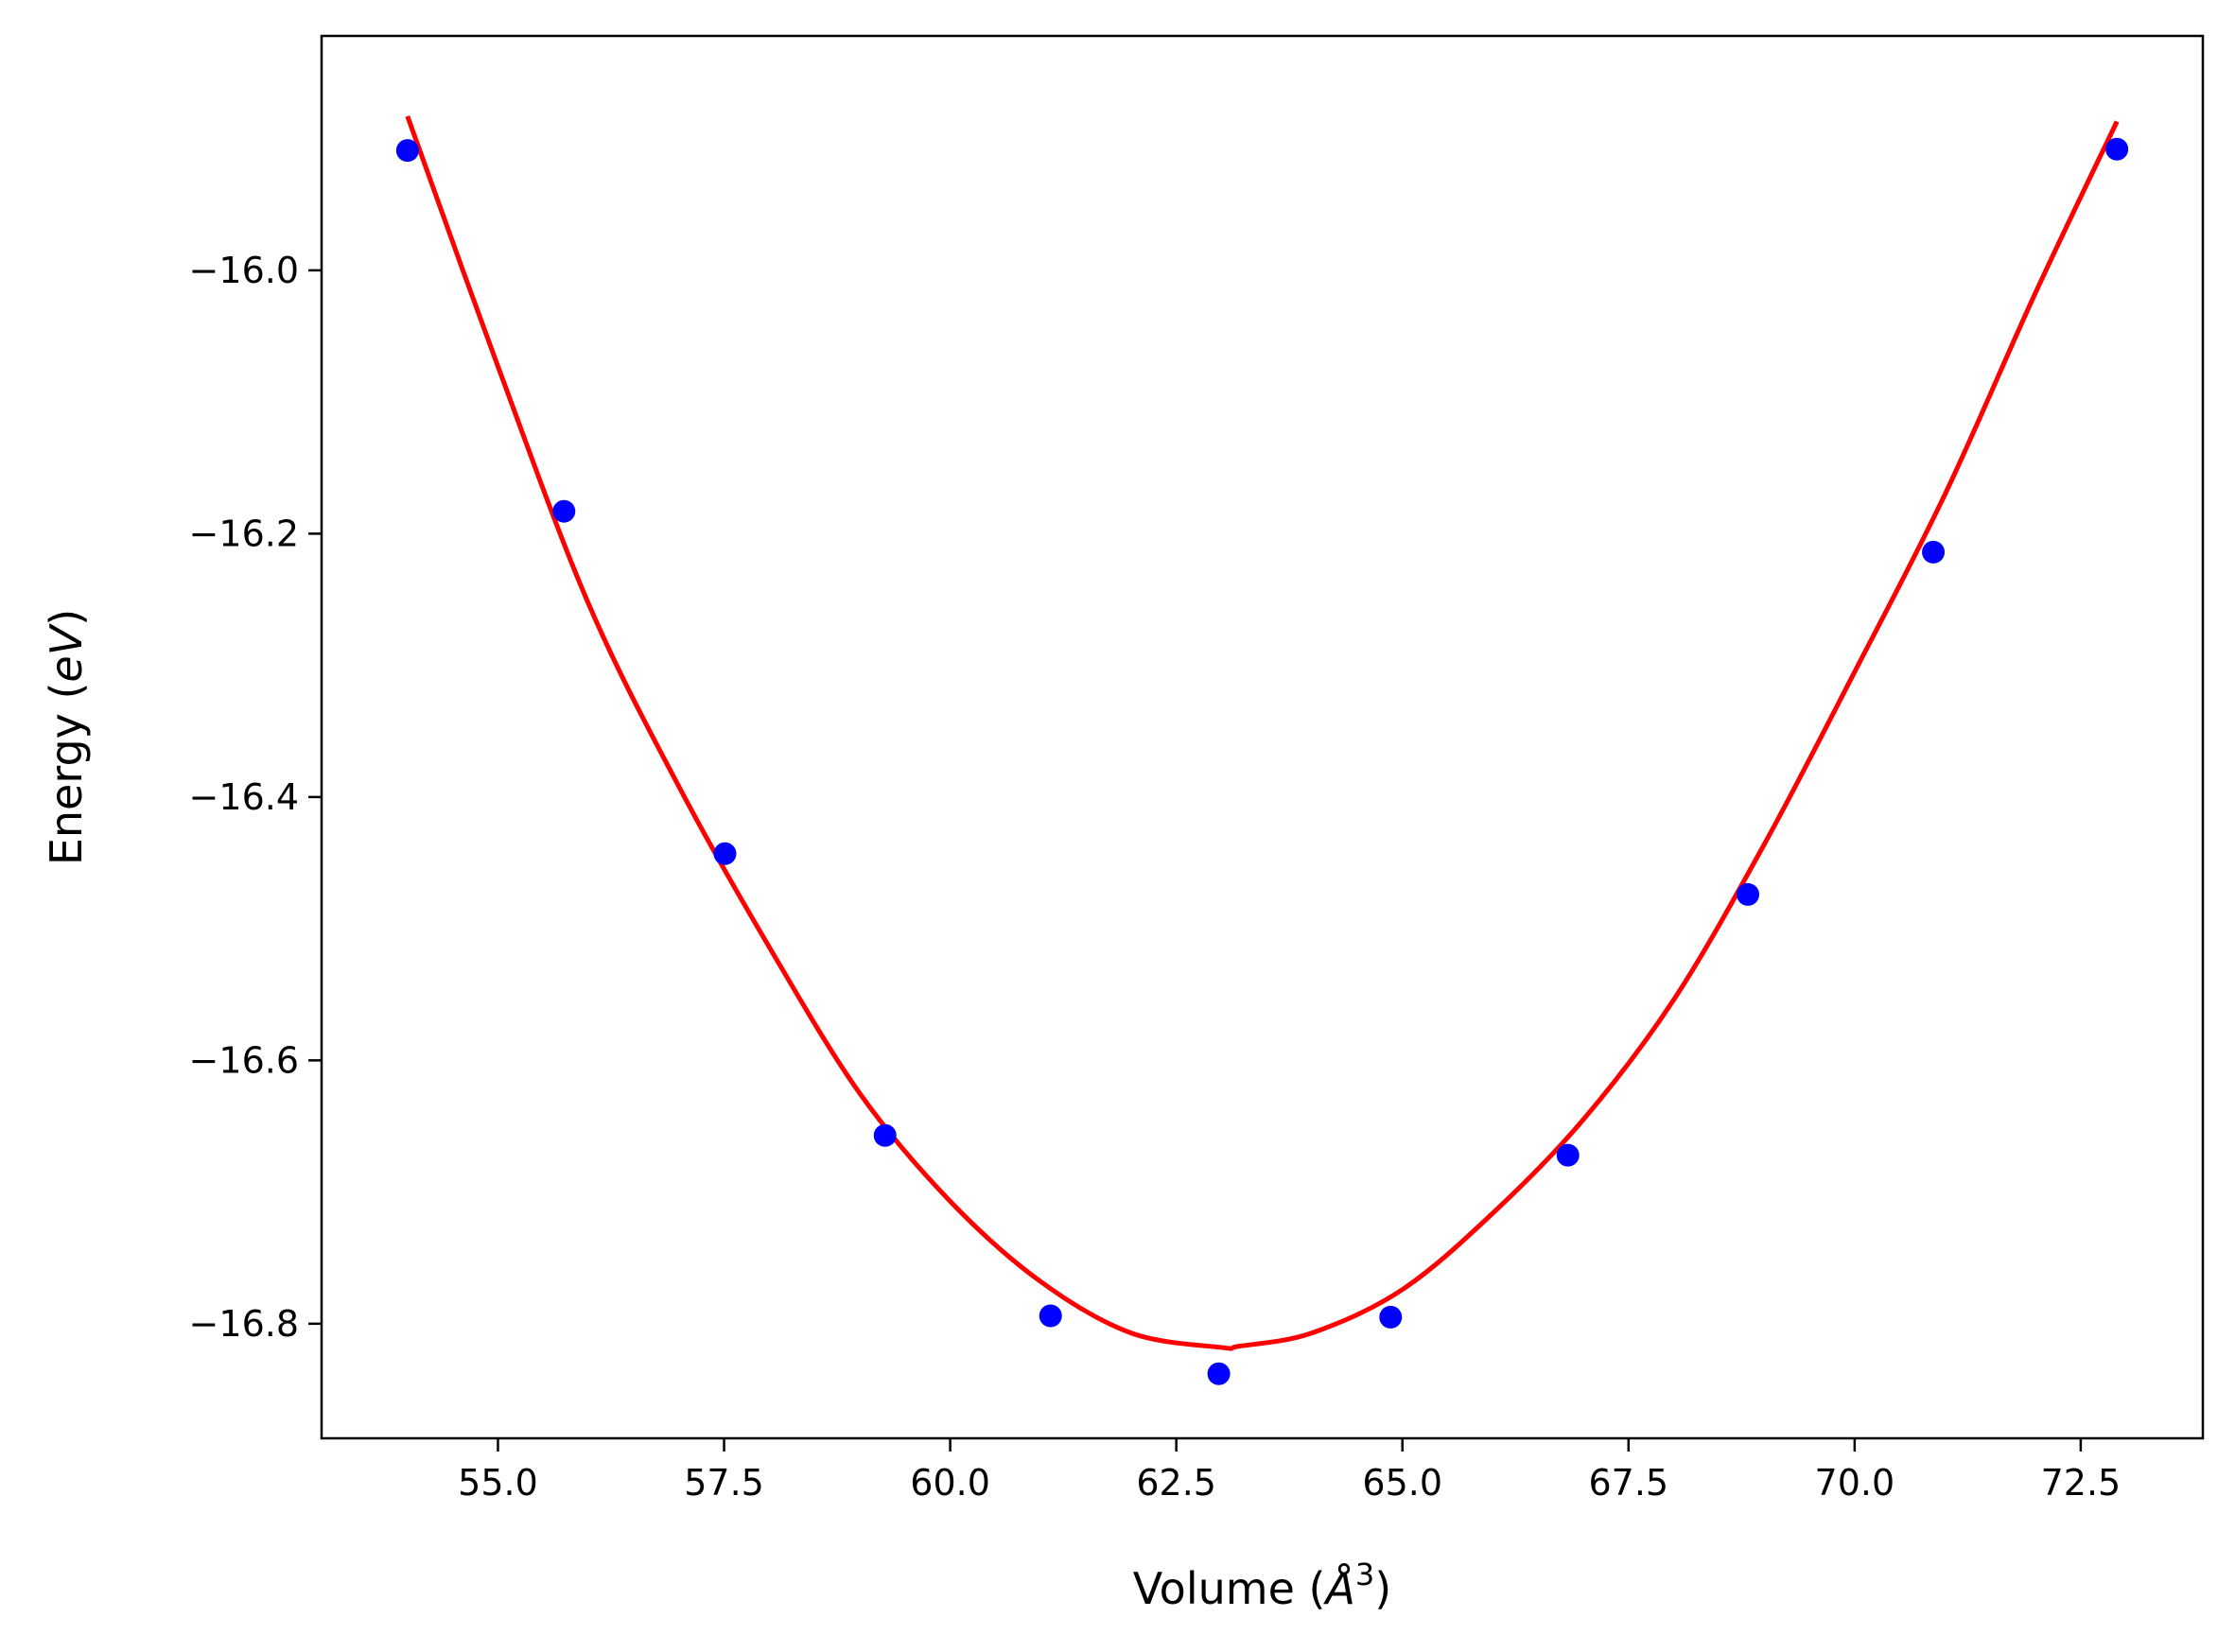  I want to click on x-tick-label: 67.5, so click(1628, 1483).